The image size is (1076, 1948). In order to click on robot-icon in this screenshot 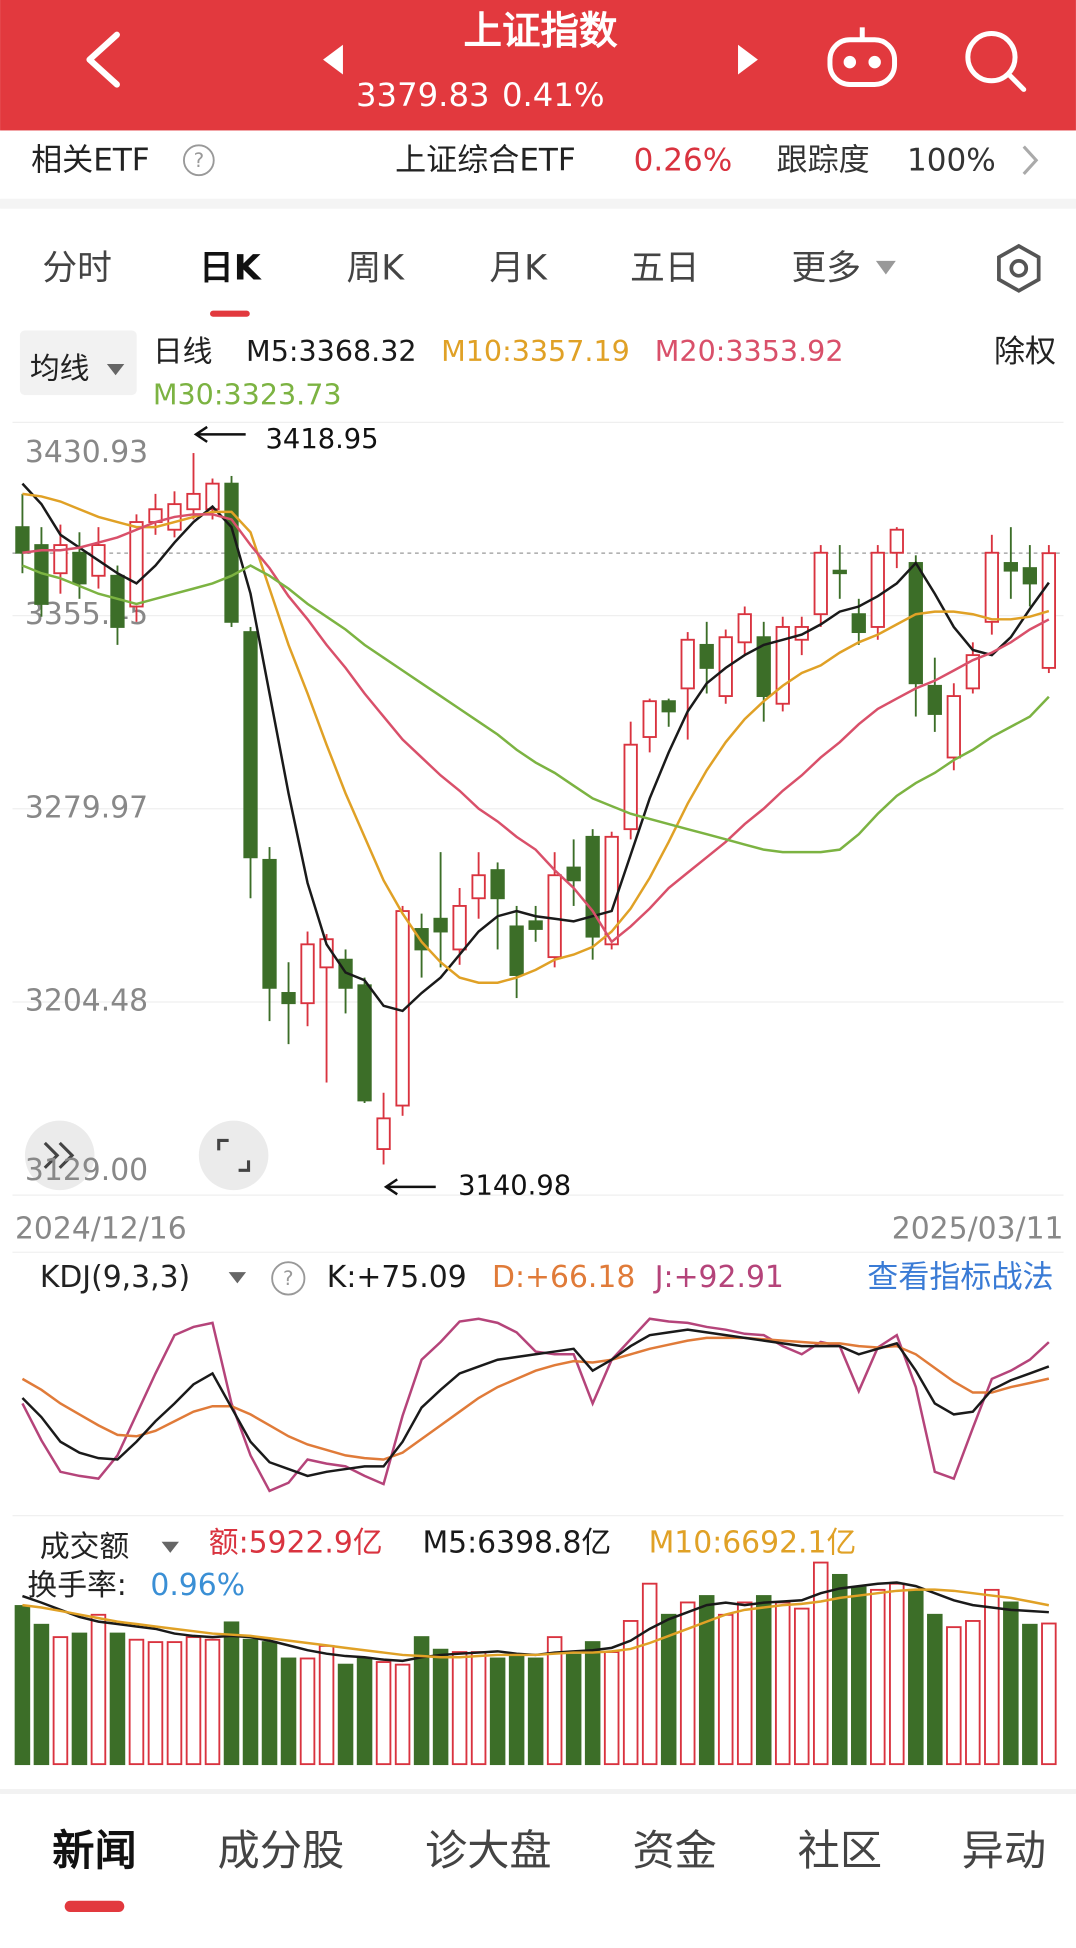, I will do `click(862, 57)`.